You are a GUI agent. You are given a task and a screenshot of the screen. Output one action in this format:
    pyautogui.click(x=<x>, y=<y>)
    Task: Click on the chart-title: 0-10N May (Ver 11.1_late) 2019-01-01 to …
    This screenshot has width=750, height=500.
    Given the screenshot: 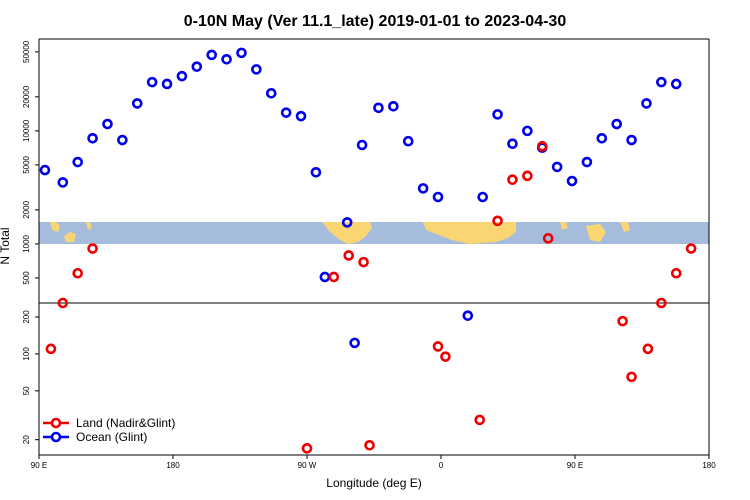 What is the action you would take?
    pyautogui.click(x=375, y=21)
    